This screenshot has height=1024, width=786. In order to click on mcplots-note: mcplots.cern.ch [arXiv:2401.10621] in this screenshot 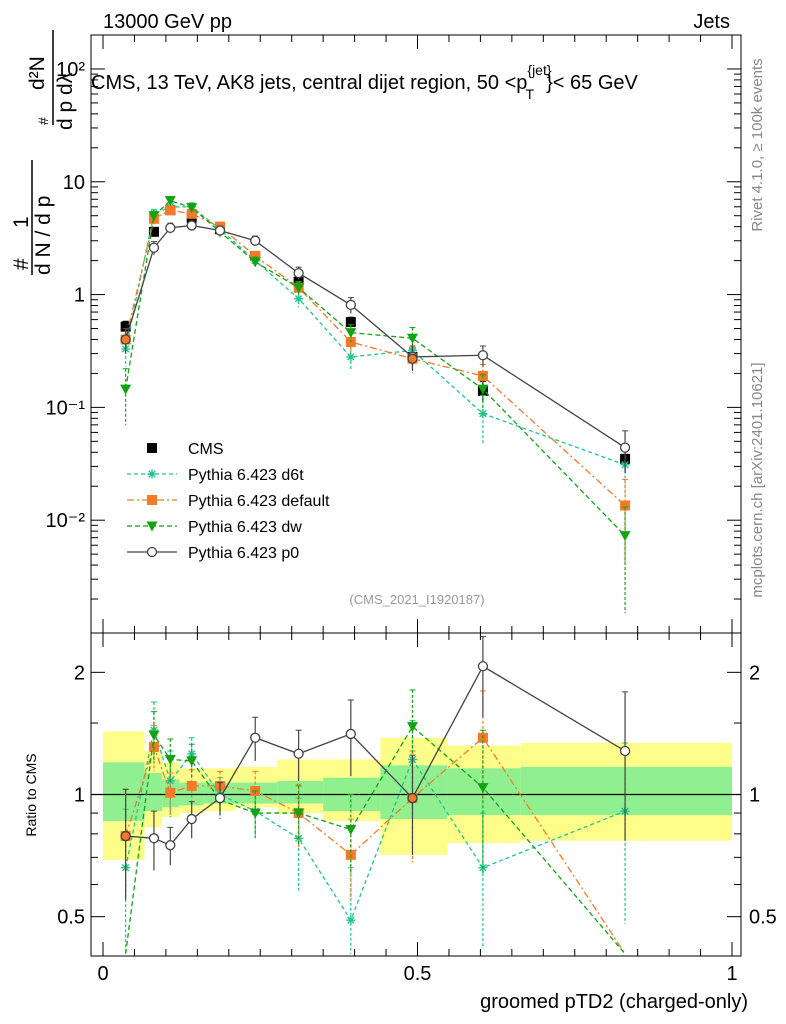, I will do `click(757, 479)`.